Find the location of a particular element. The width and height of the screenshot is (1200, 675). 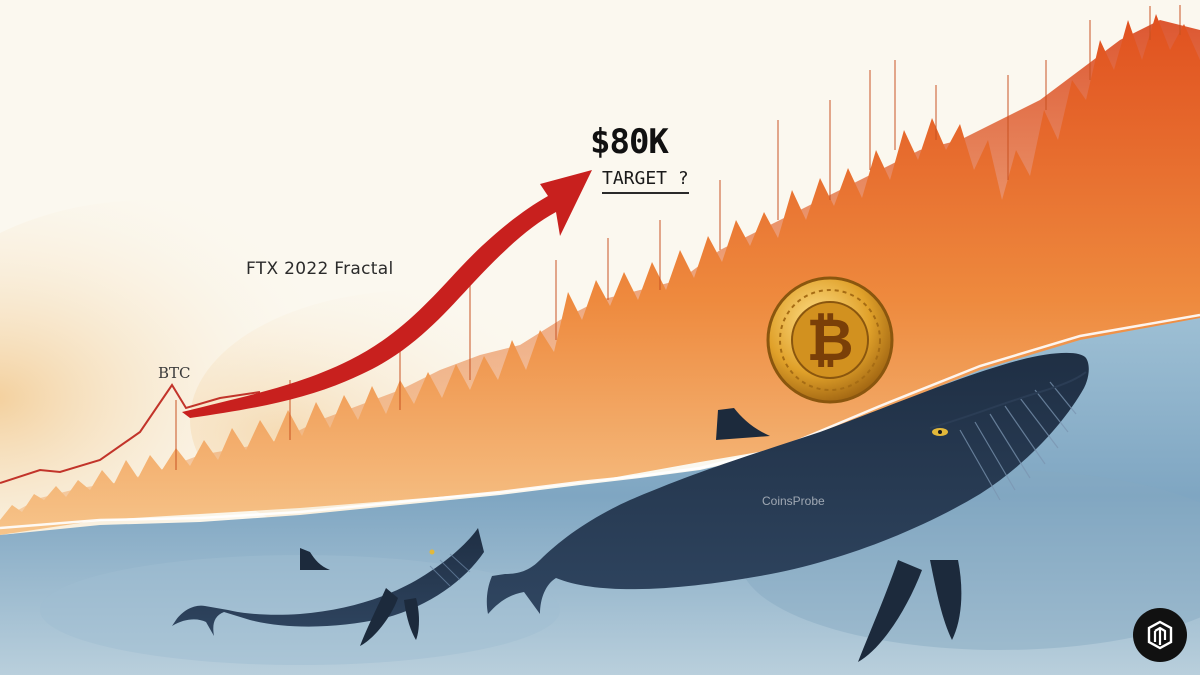

logo-glyph is located at coordinates (1160, 635).